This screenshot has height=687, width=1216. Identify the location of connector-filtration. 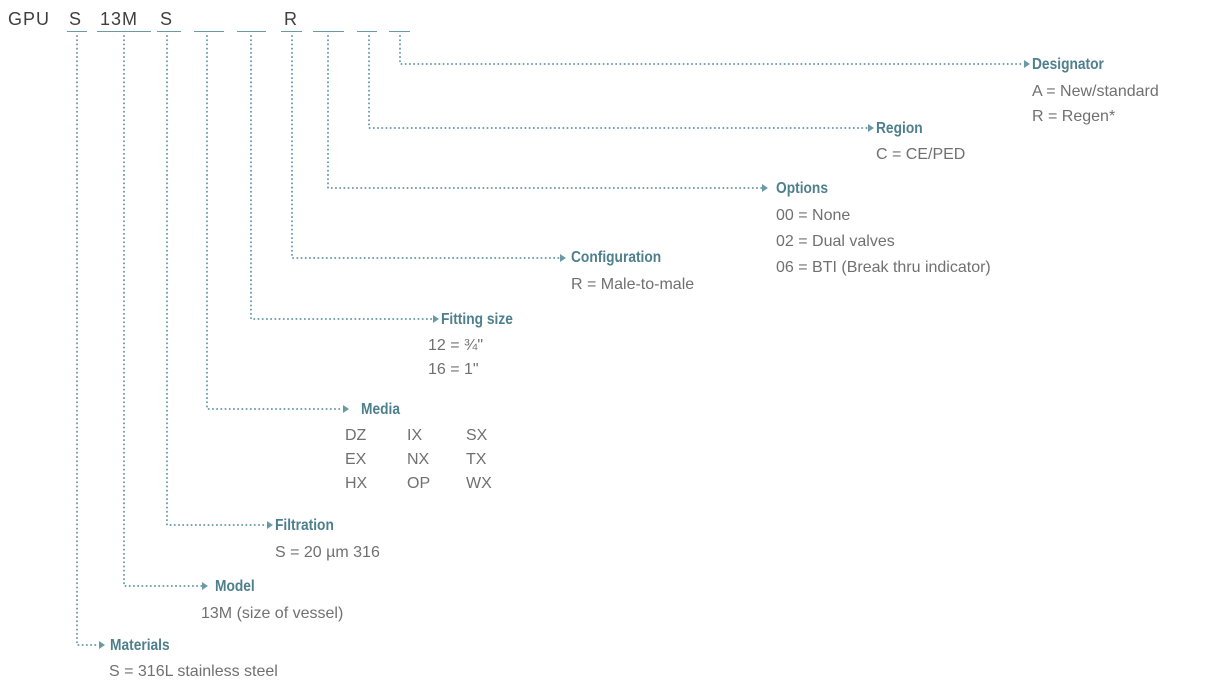
(217, 280).